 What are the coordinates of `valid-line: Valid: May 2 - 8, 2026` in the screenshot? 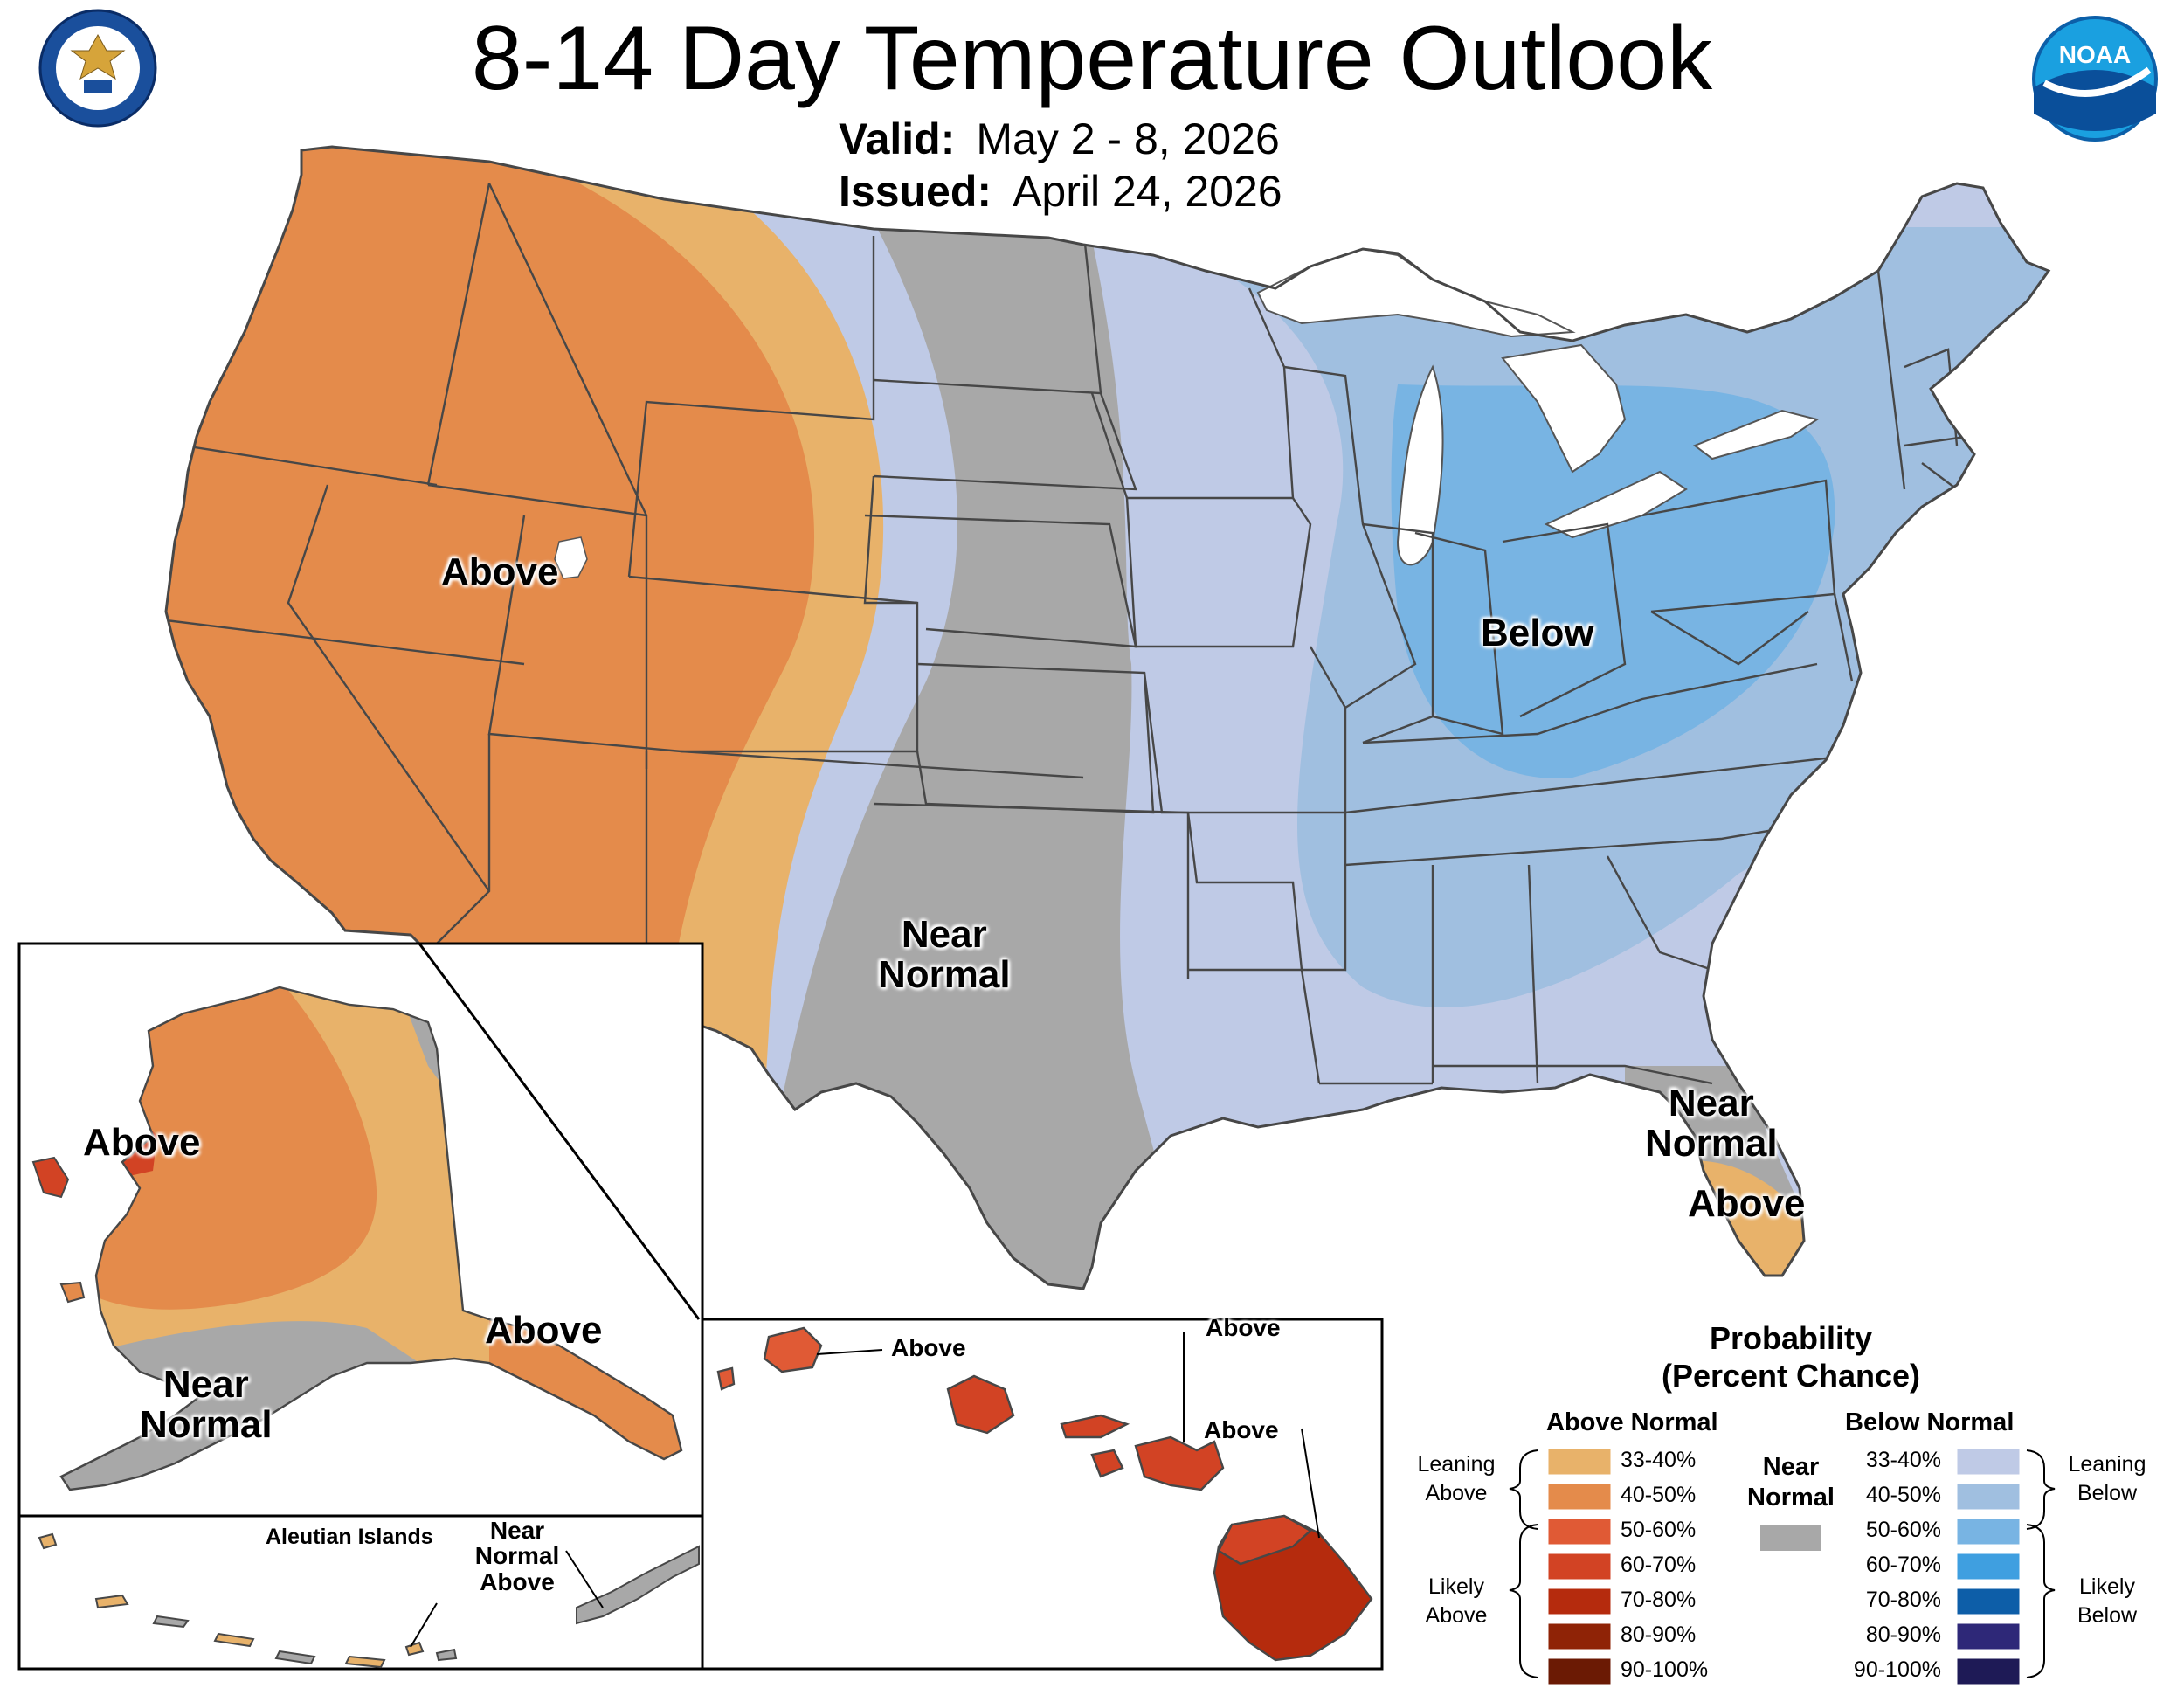 It's located at (1059, 139).